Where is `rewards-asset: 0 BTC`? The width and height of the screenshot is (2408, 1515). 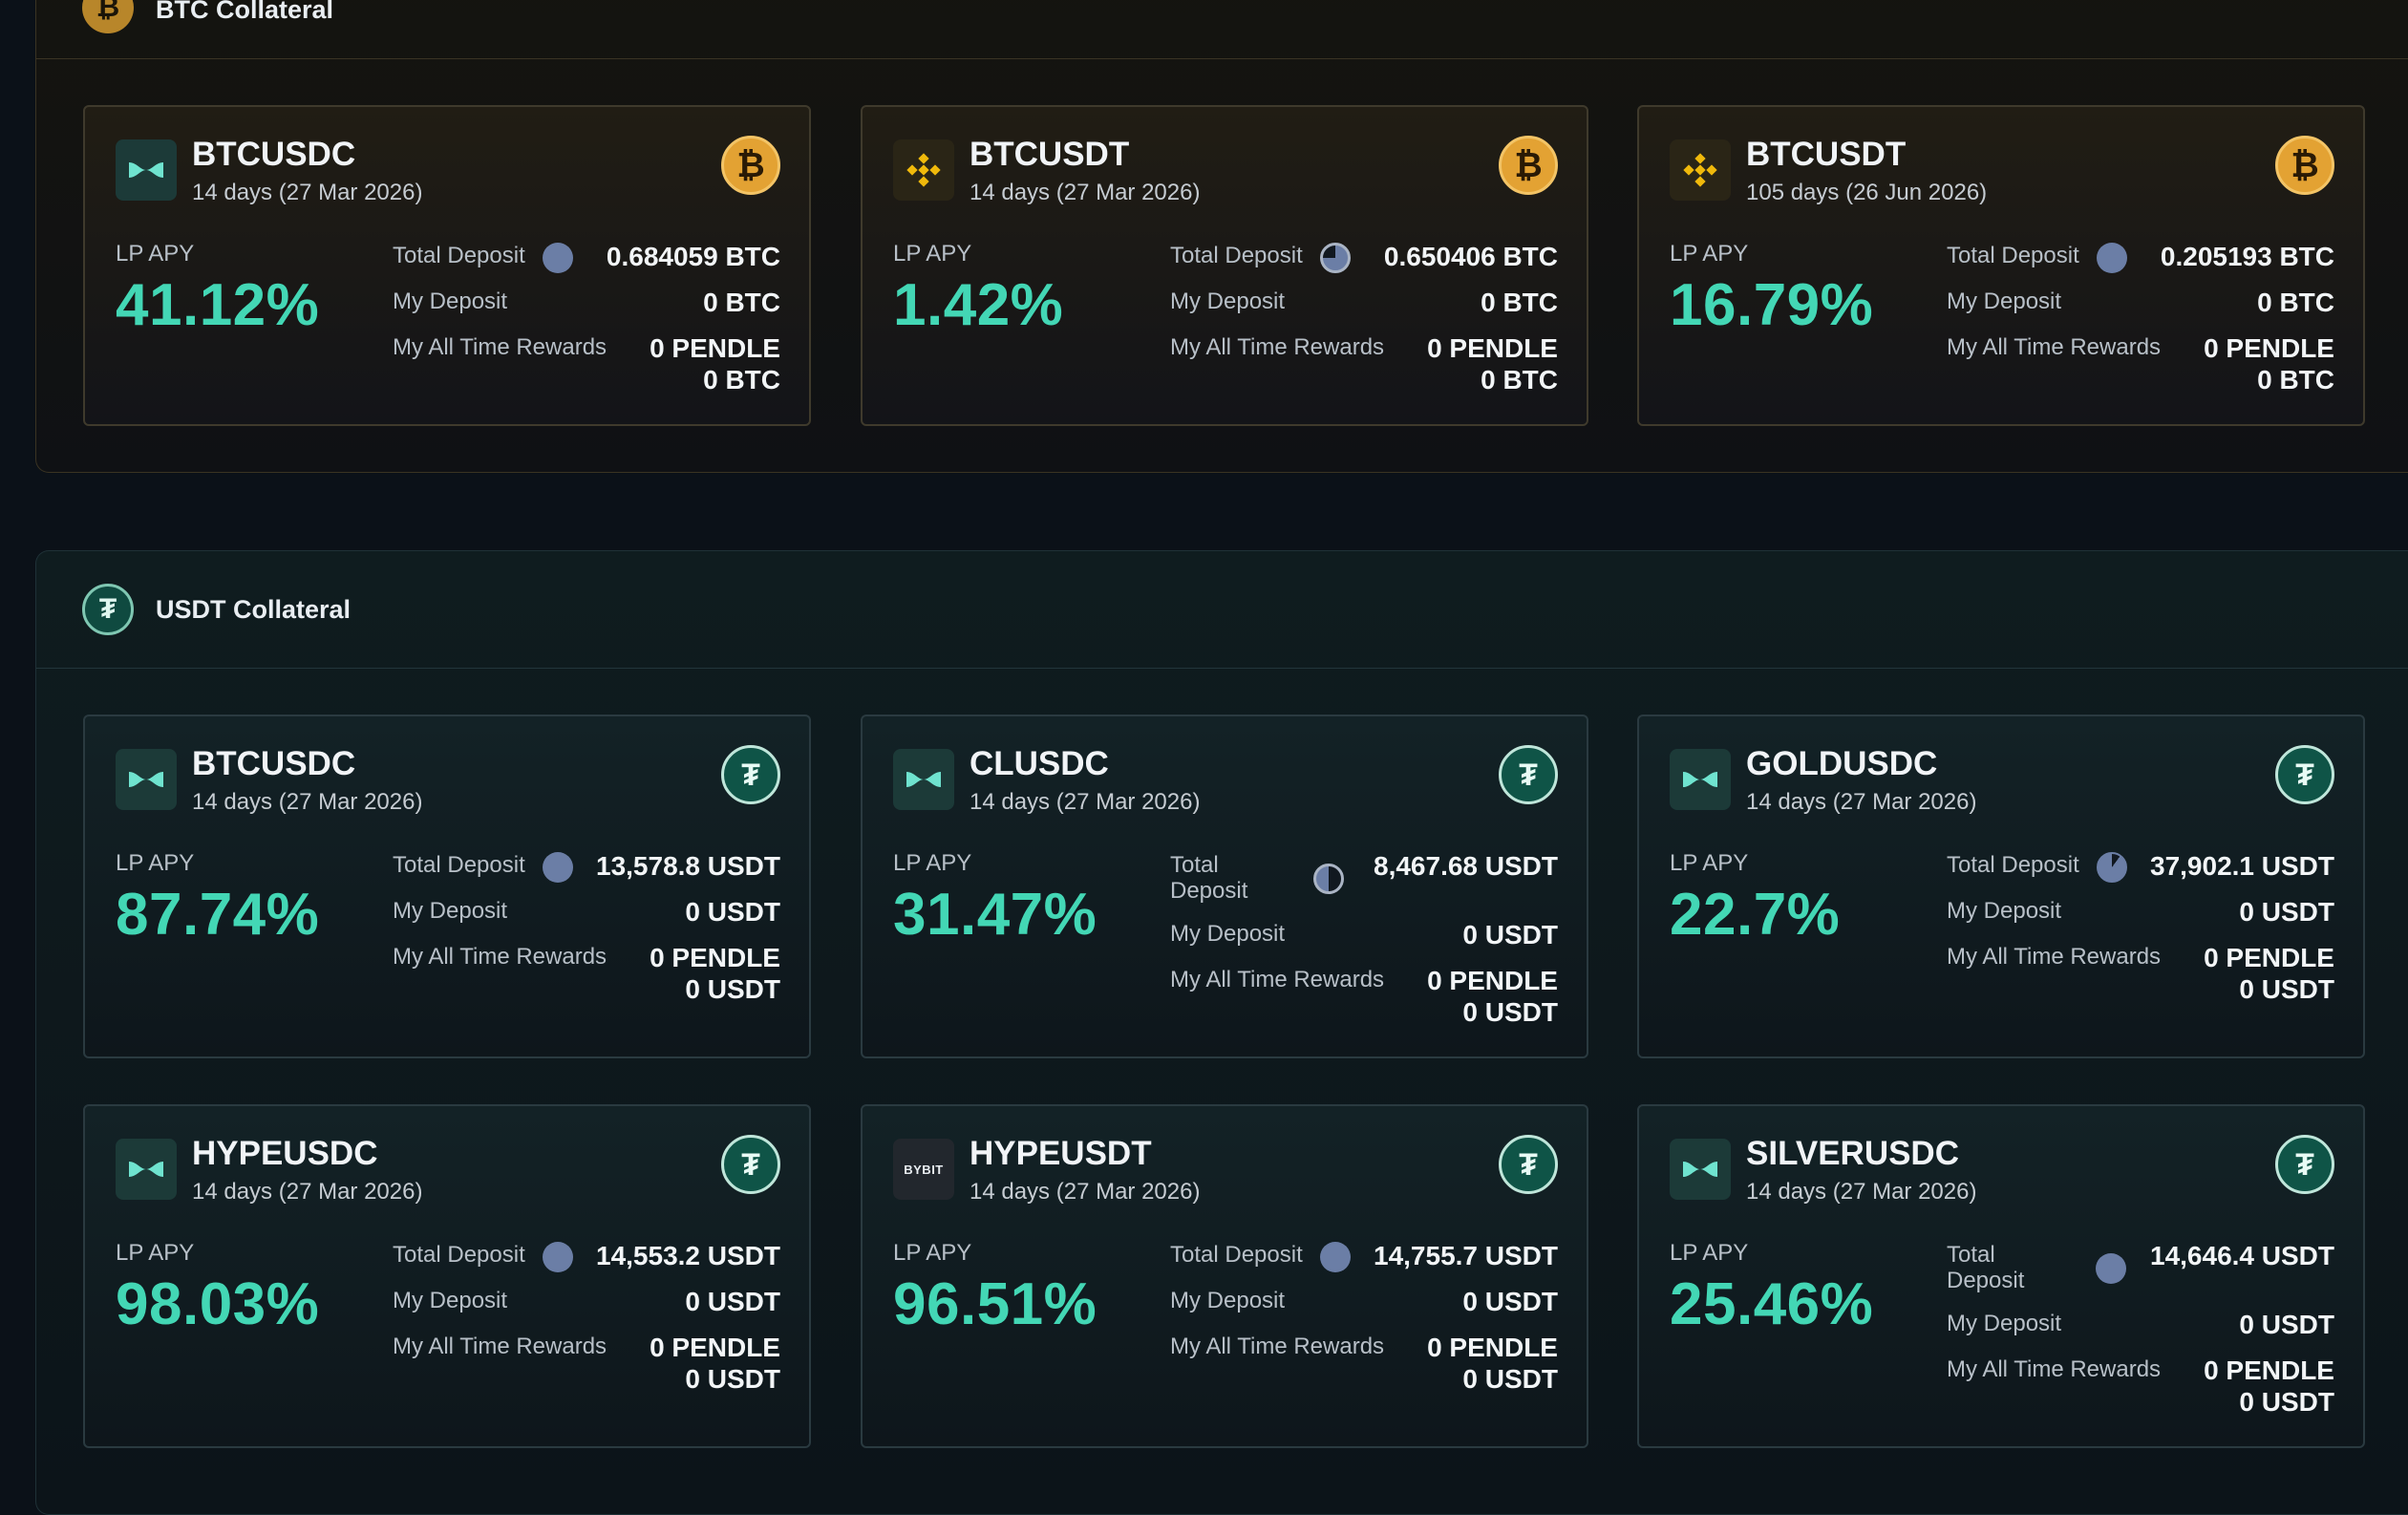 rewards-asset: 0 BTC is located at coordinates (2295, 380).